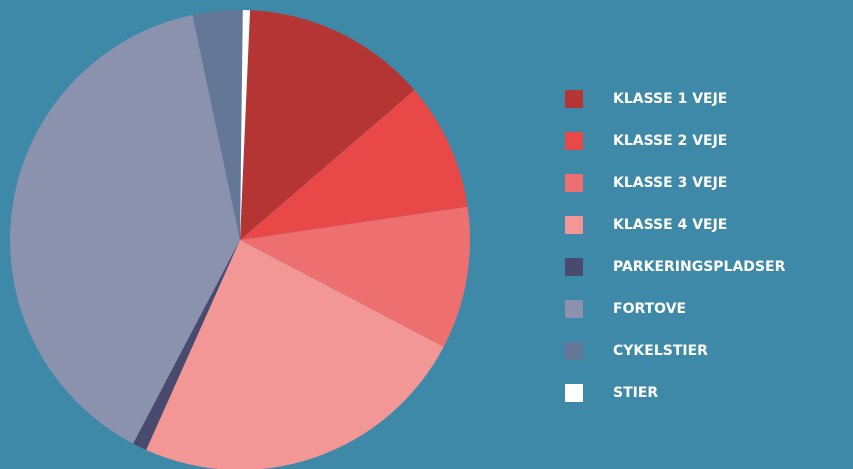 The image size is (853, 469). Describe the element at coordinates (635, 393) in the screenshot. I see `legend-label: STIER` at that location.